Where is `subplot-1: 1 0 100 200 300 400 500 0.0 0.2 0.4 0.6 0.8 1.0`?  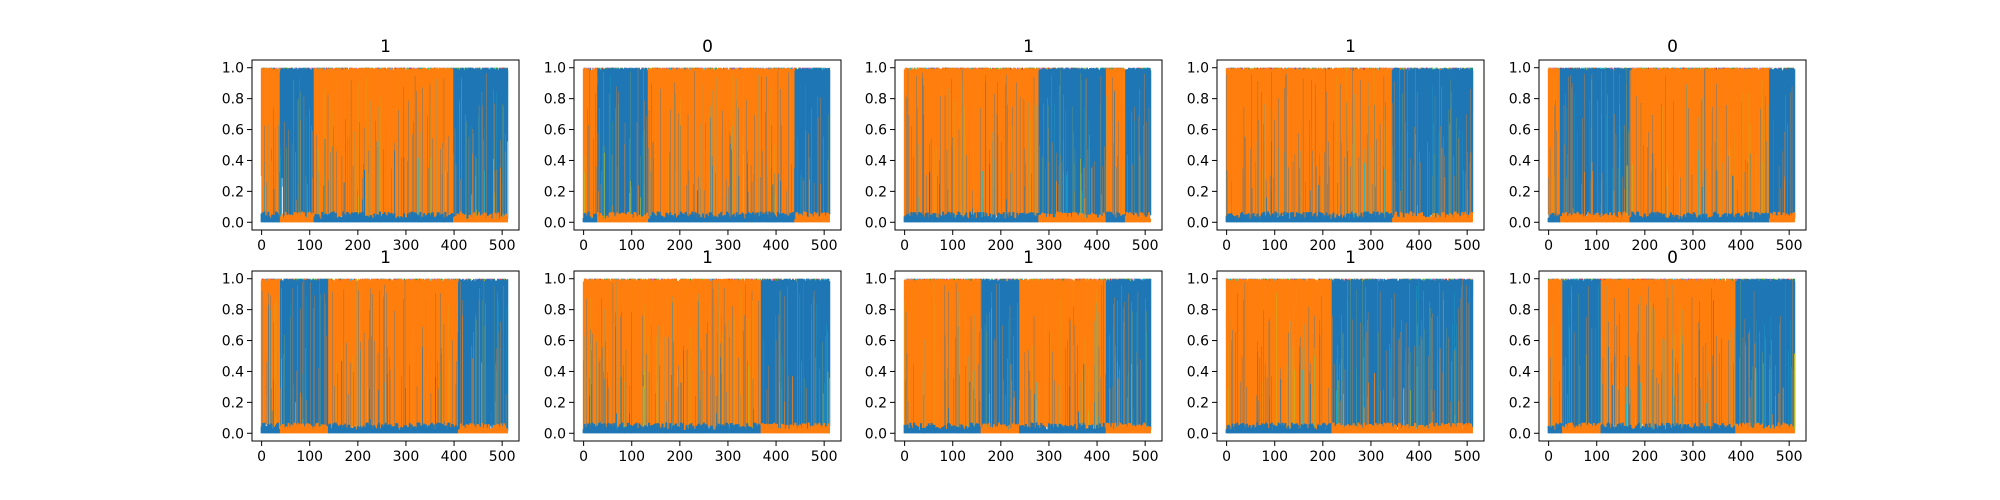 subplot-1: 1 0 100 200 300 400 500 0.0 0.2 0.4 0.6 0.8 1.0 is located at coordinates (371, 145).